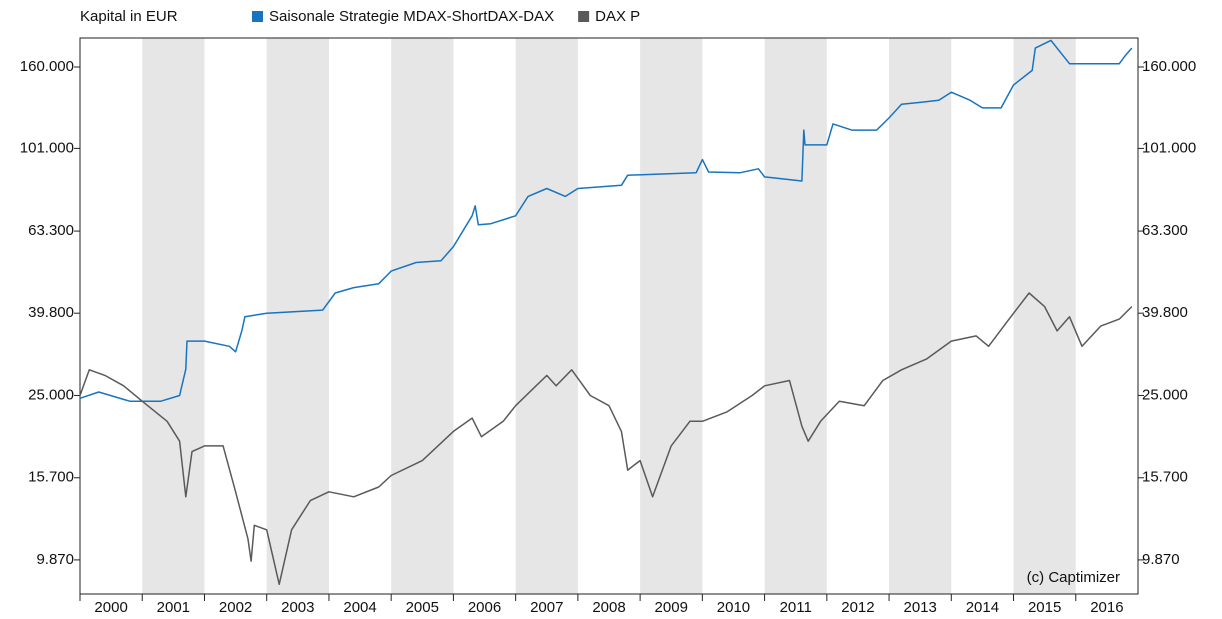  Describe the element at coordinates (1165, 477) in the screenshot. I see `y-tick-label-right: 15.700` at that location.